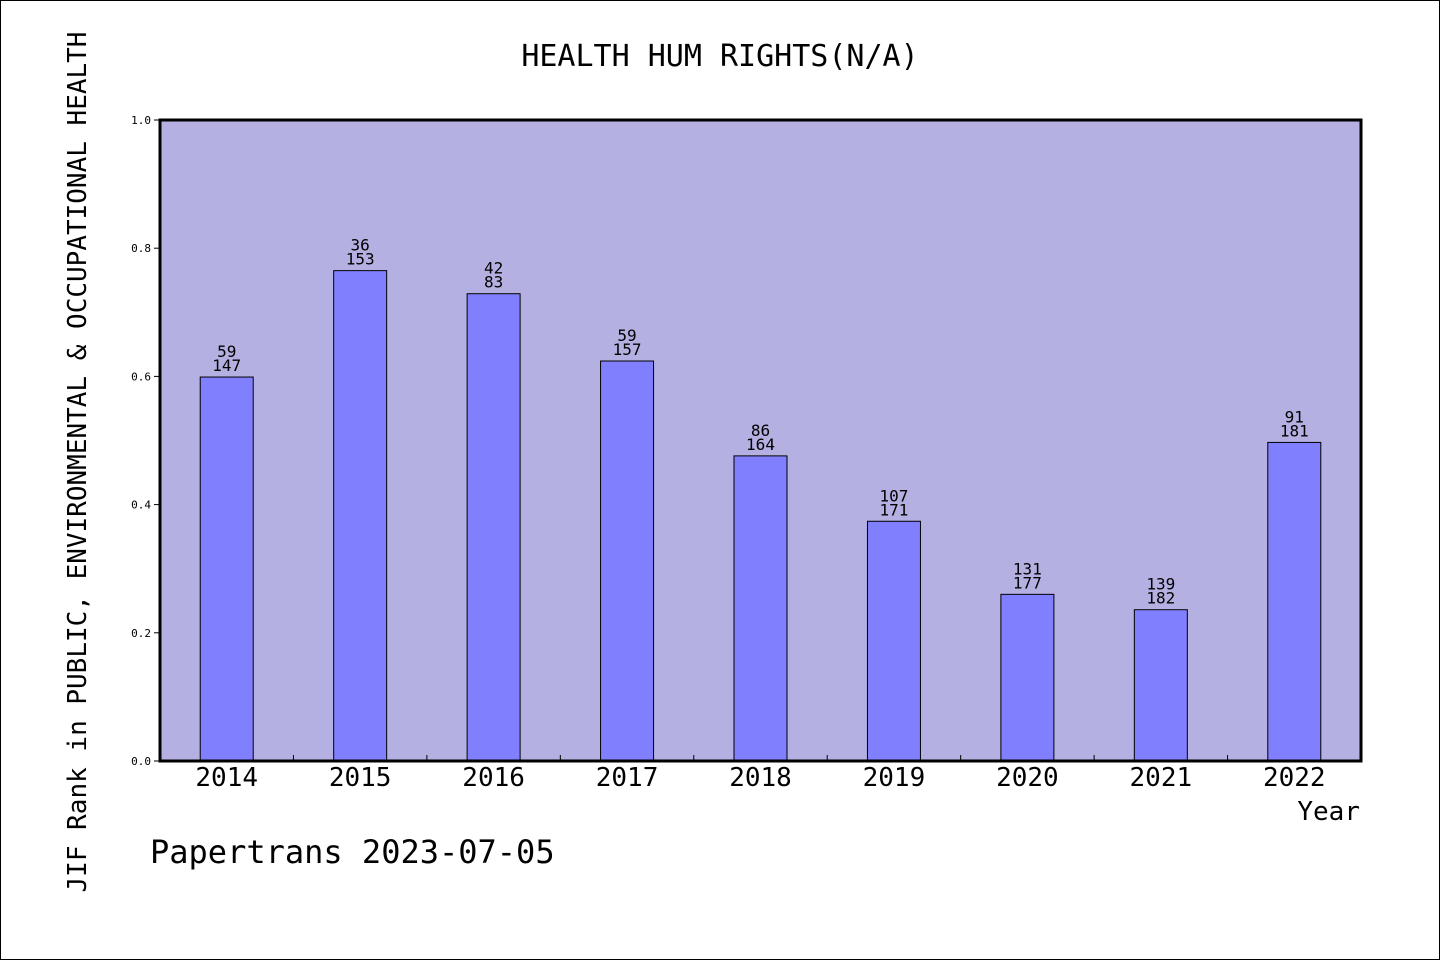  I want to click on bar-2015, so click(360, 516).